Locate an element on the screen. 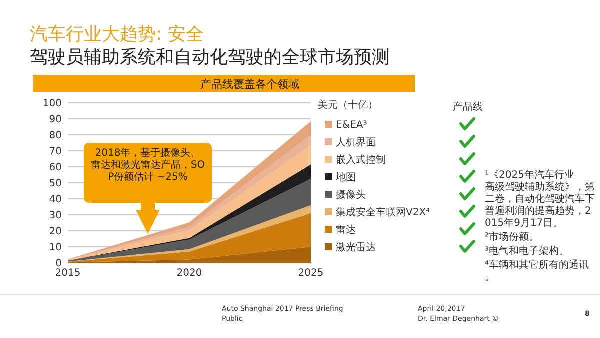  legend-title: 产品线 is located at coordinates (468, 107).